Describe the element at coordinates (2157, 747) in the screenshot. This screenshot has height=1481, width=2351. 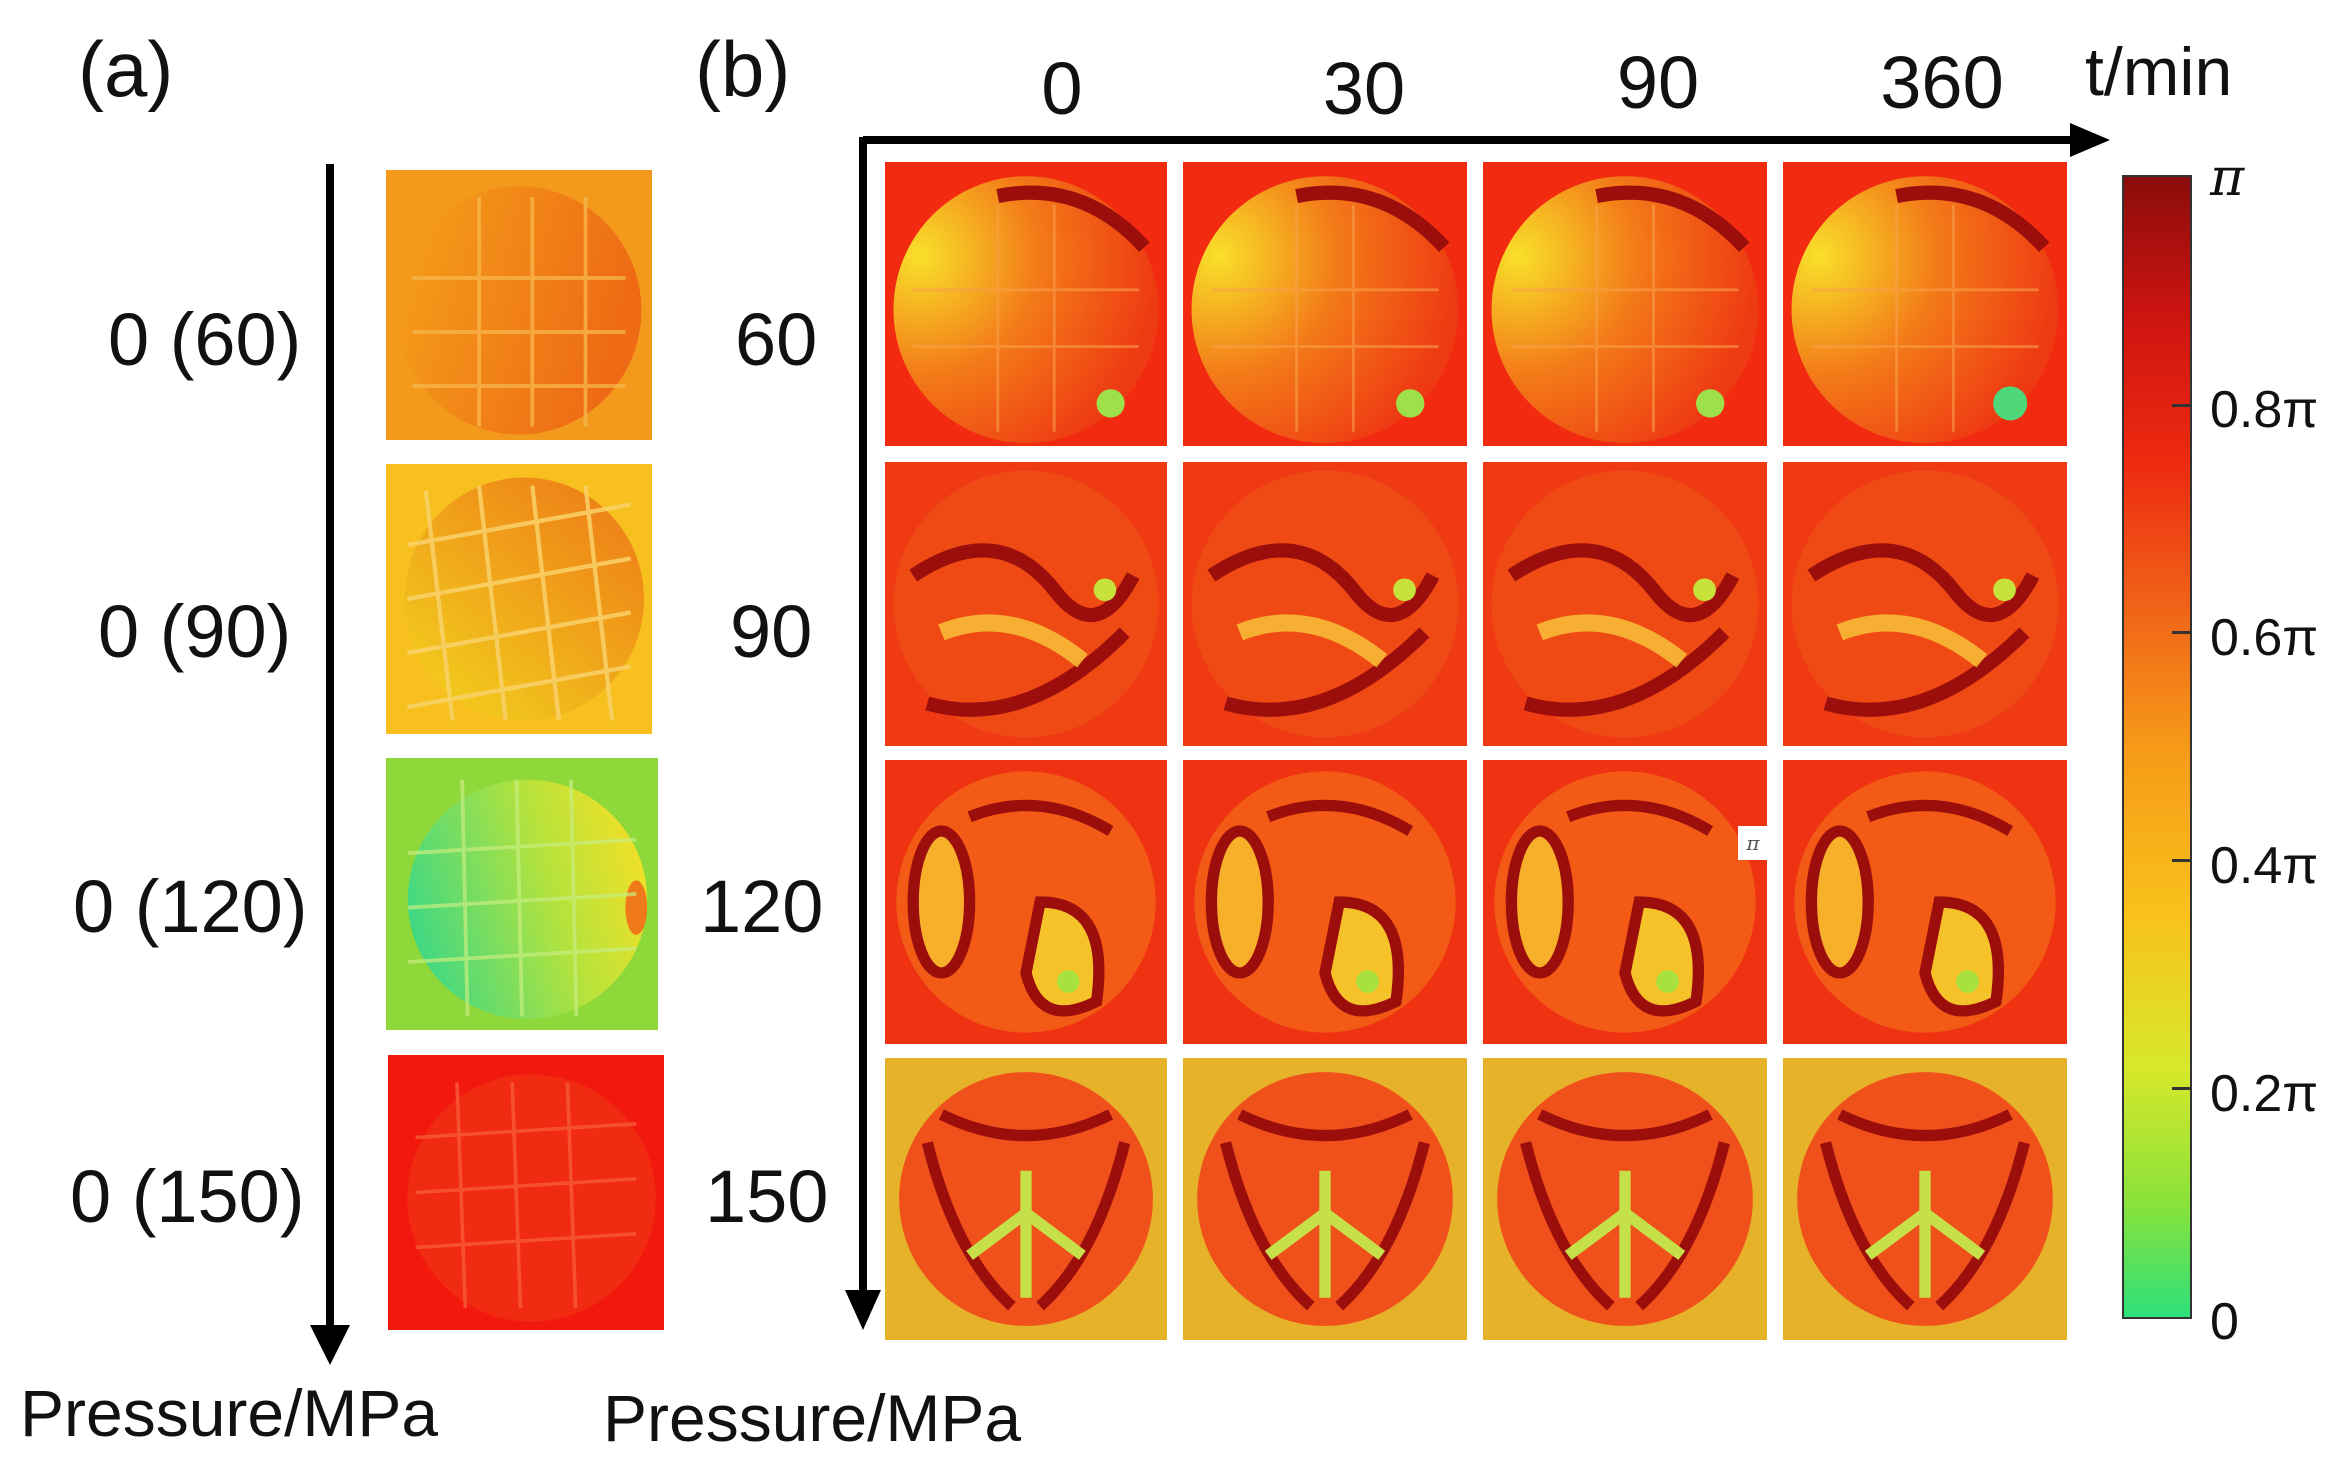
I see `phase-colorbar` at that location.